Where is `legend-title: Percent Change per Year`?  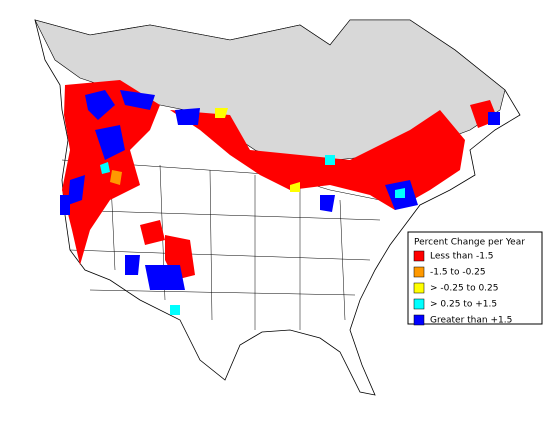 legend-title: Percent Change per Year is located at coordinates (469, 243).